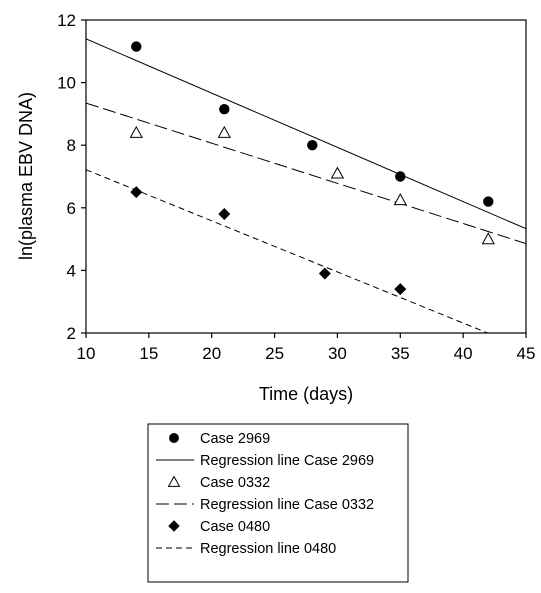 This screenshot has height=593, width=541. What do you see at coordinates (71, 270) in the screenshot?
I see `y-tick-label: 4` at bounding box center [71, 270].